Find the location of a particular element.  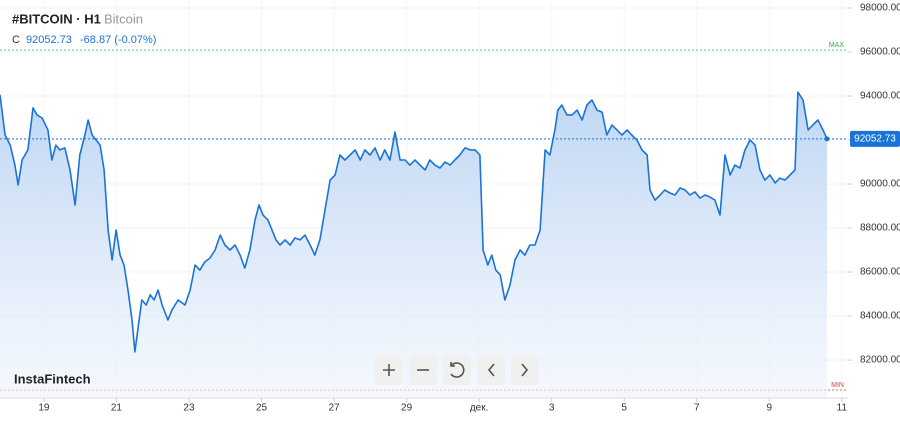

brand-logo: InstaFintech is located at coordinates (52, 378).